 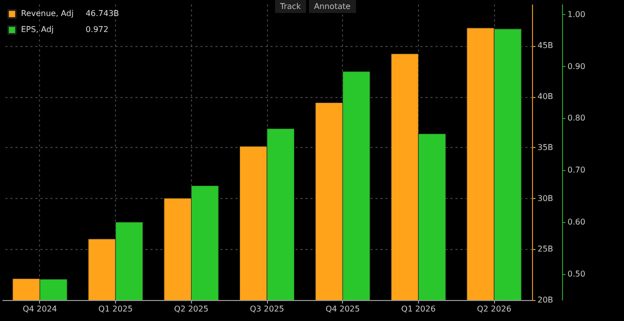 I want to click on y-tick-label: 30B, so click(x=546, y=198).